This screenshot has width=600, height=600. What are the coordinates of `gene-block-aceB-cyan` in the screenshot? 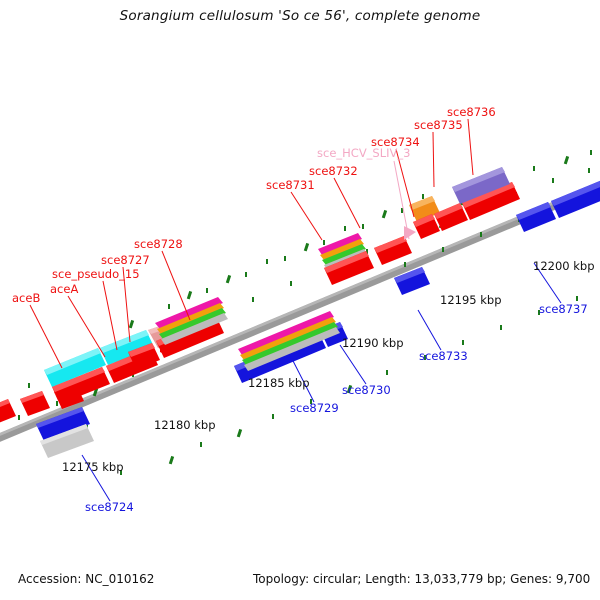 It's located at (75, 367).